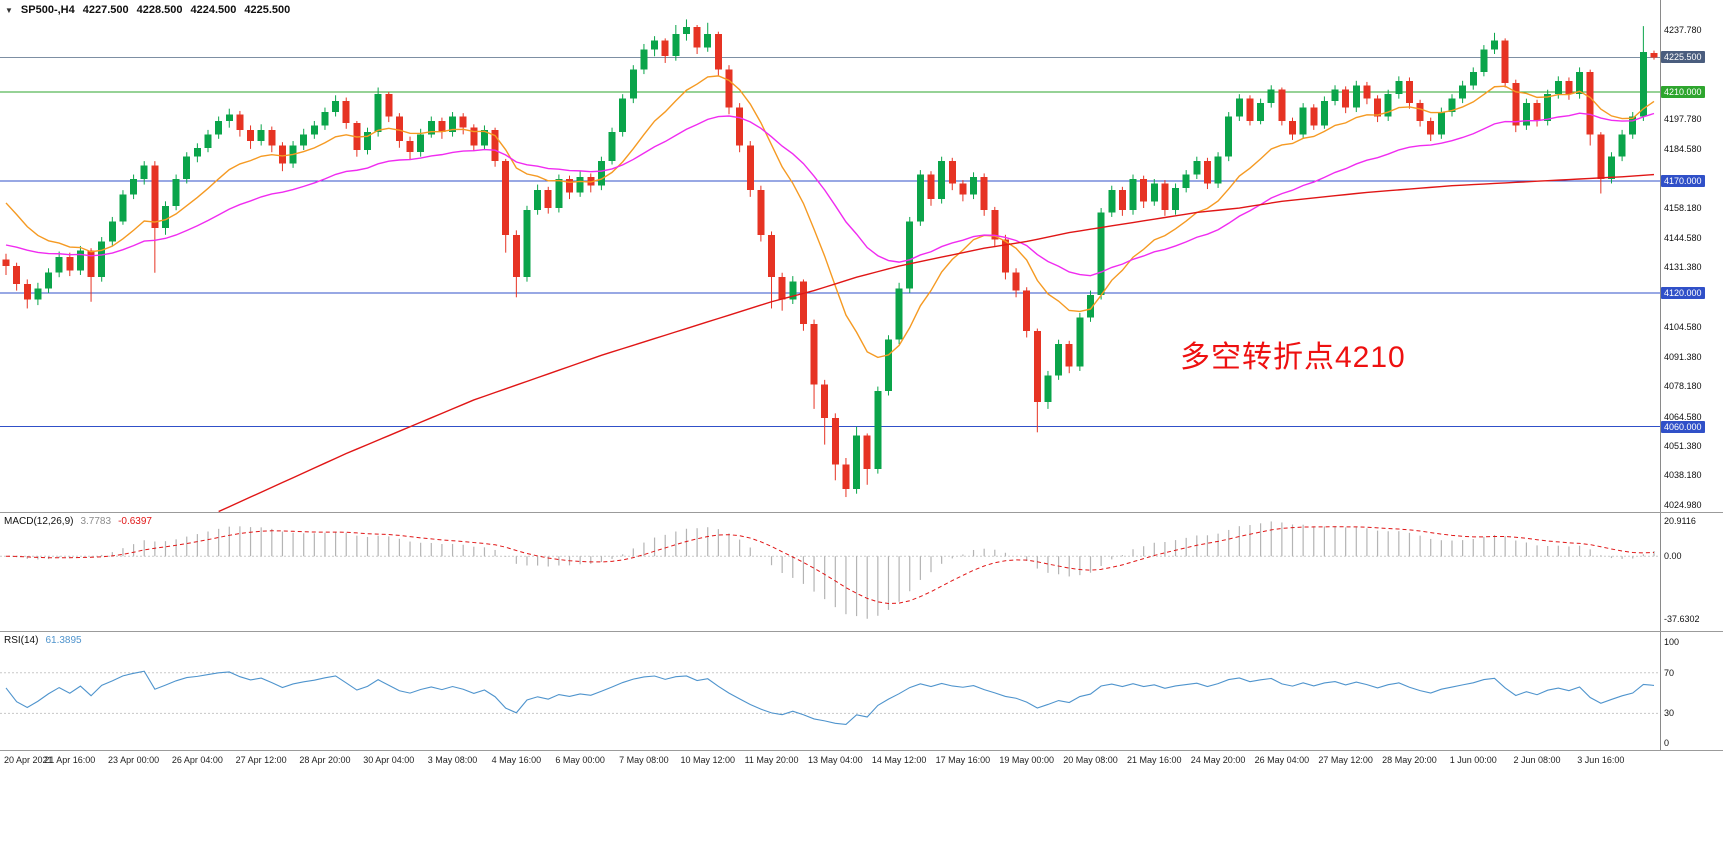  Describe the element at coordinates (47, 10) in the screenshot. I see `symbol-period-label: SP500-,H4` at that location.